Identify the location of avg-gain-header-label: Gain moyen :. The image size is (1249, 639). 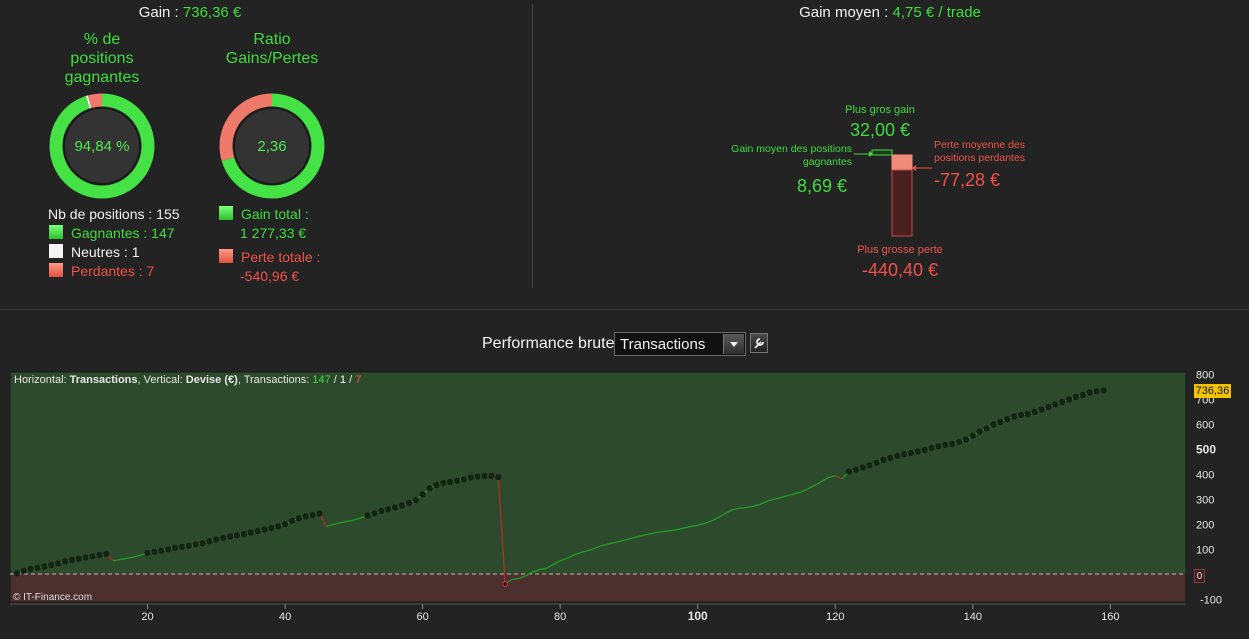
(846, 12).